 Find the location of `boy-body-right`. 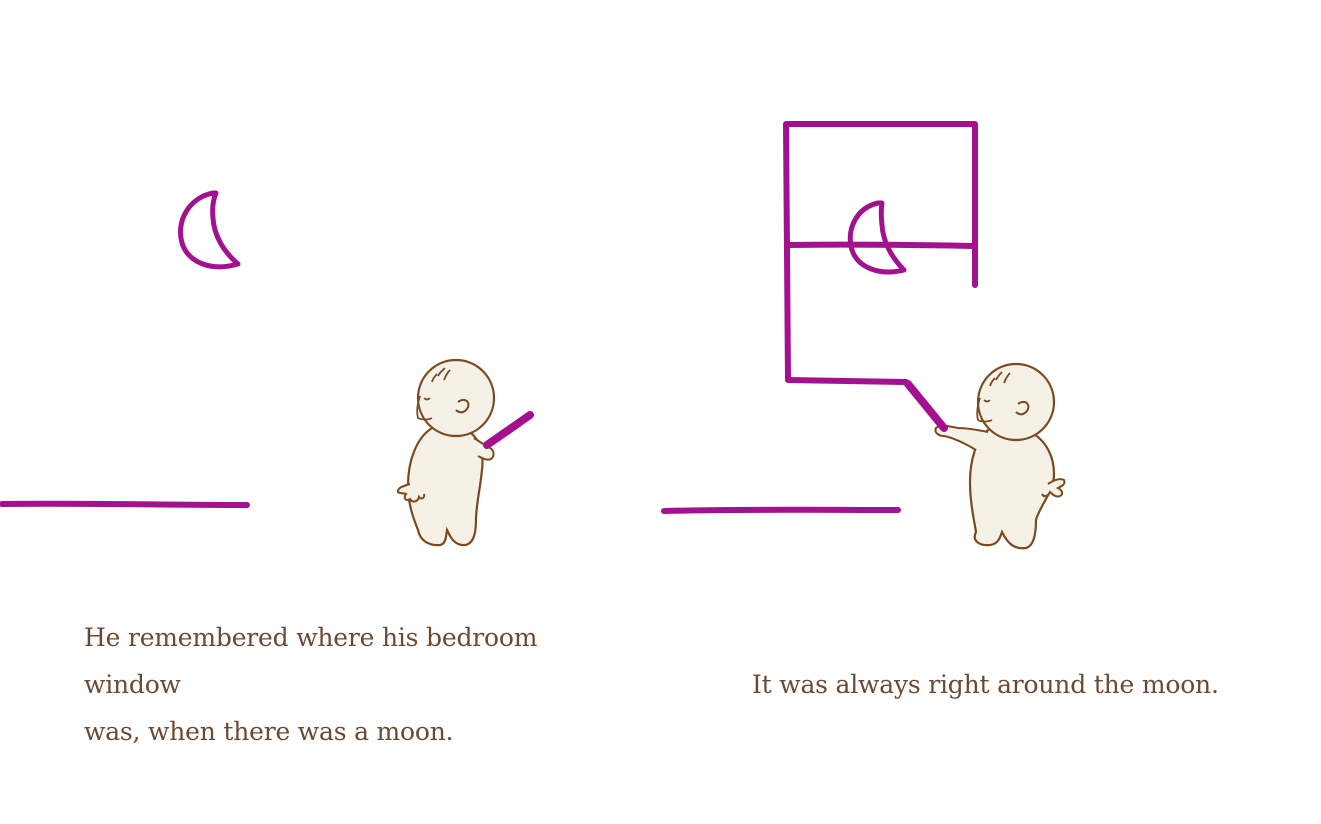

boy-body-right is located at coordinates (1012, 488).